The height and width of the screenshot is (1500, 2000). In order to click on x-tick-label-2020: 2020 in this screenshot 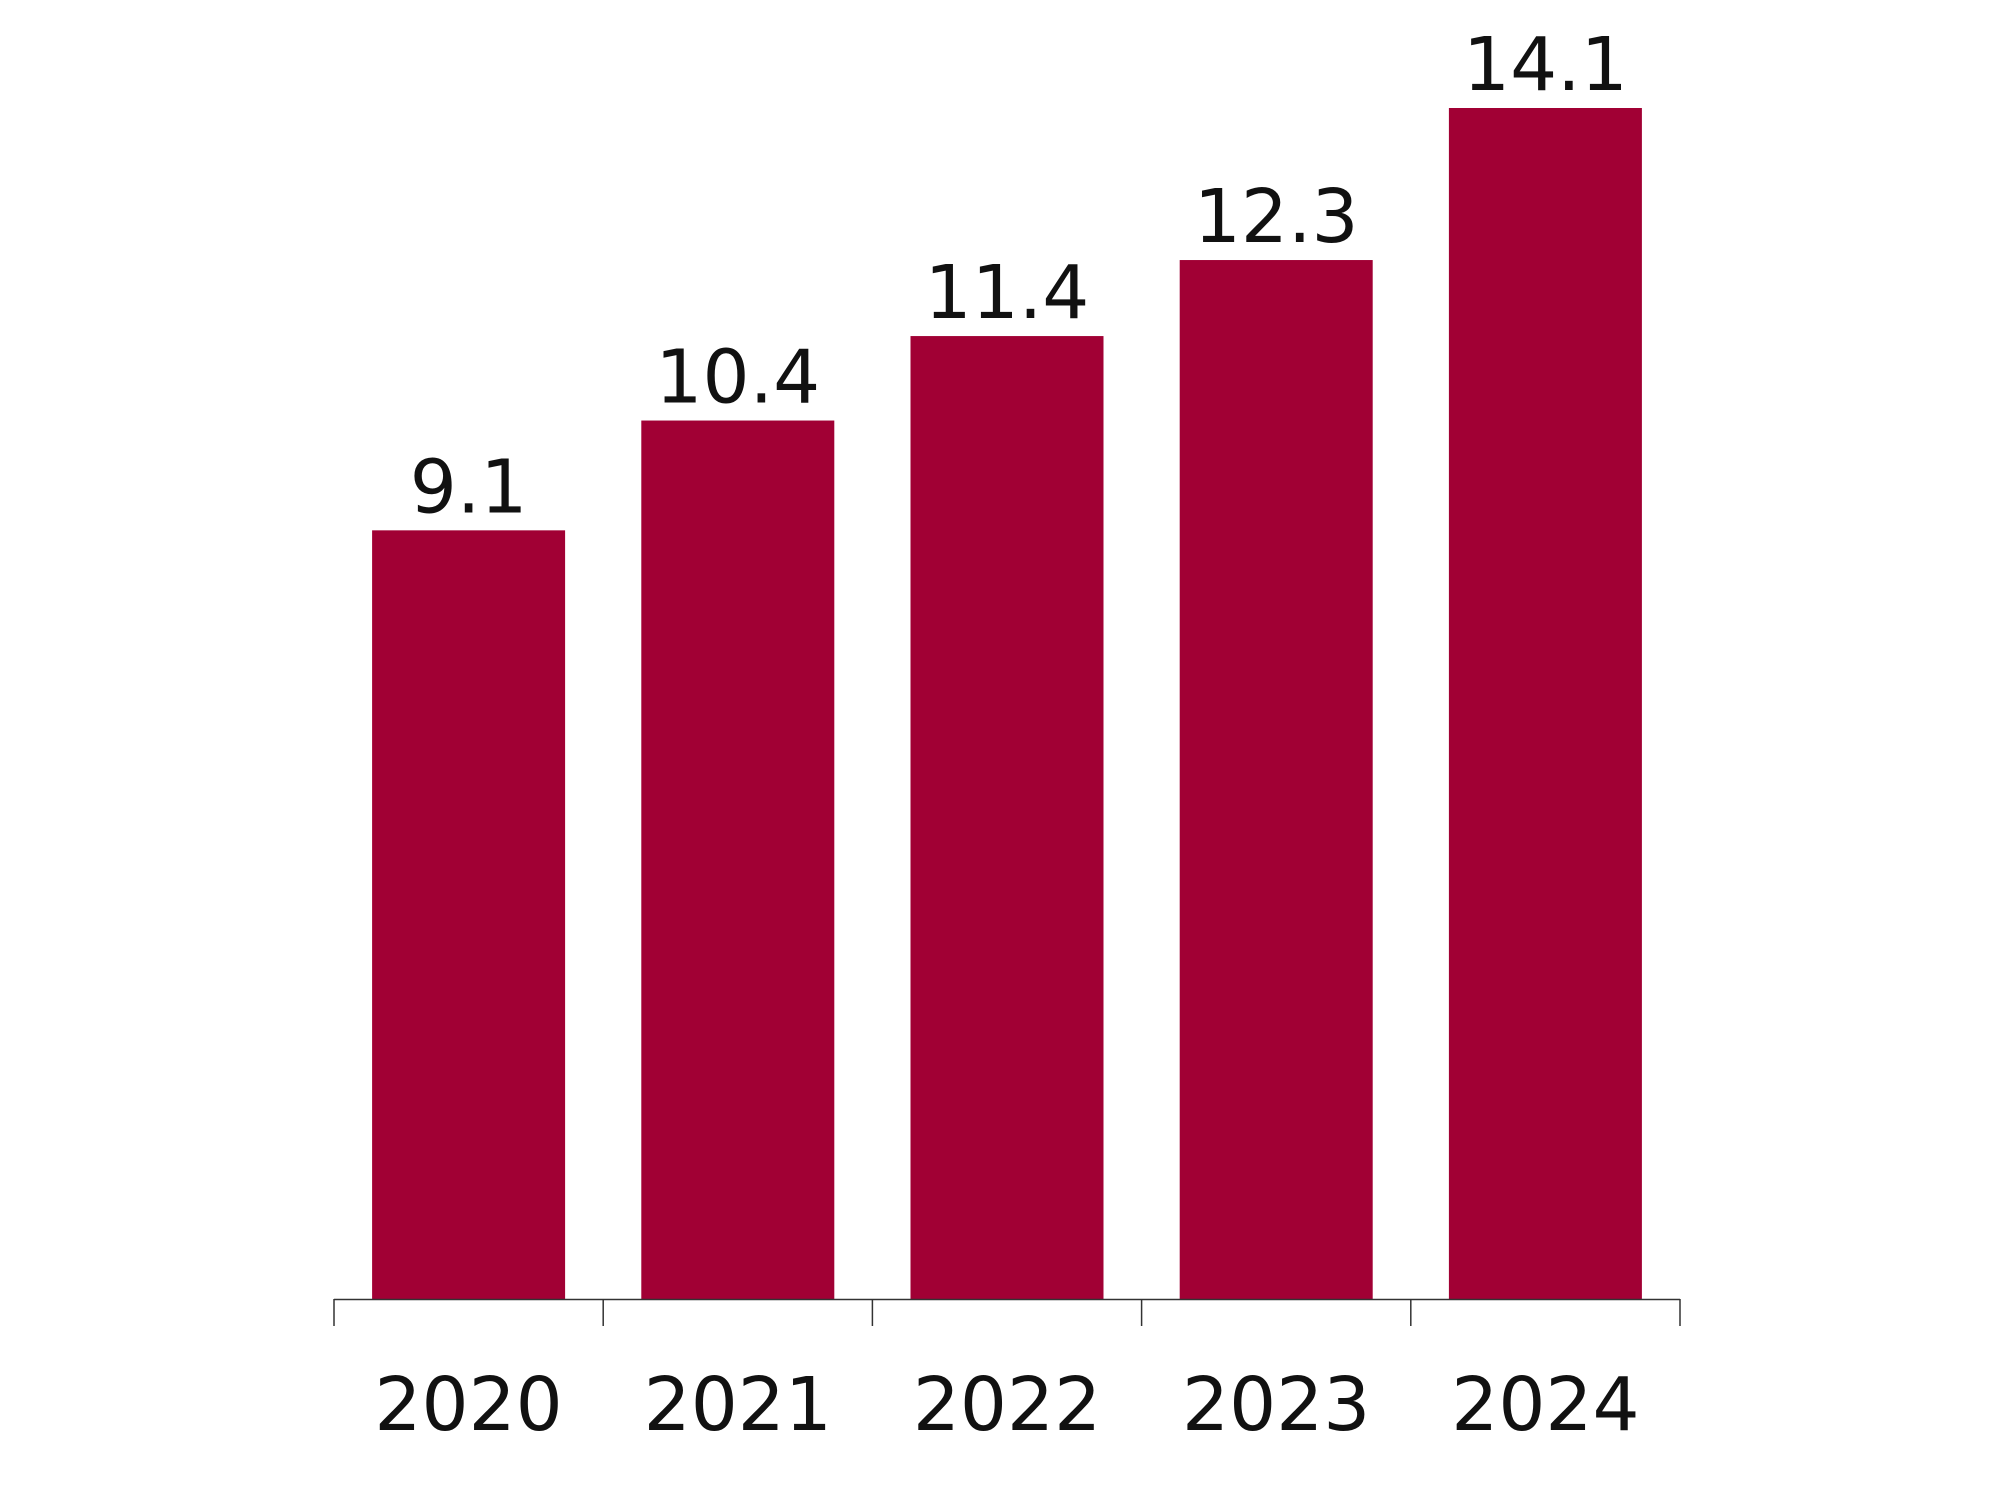, I will do `click(468, 1405)`.